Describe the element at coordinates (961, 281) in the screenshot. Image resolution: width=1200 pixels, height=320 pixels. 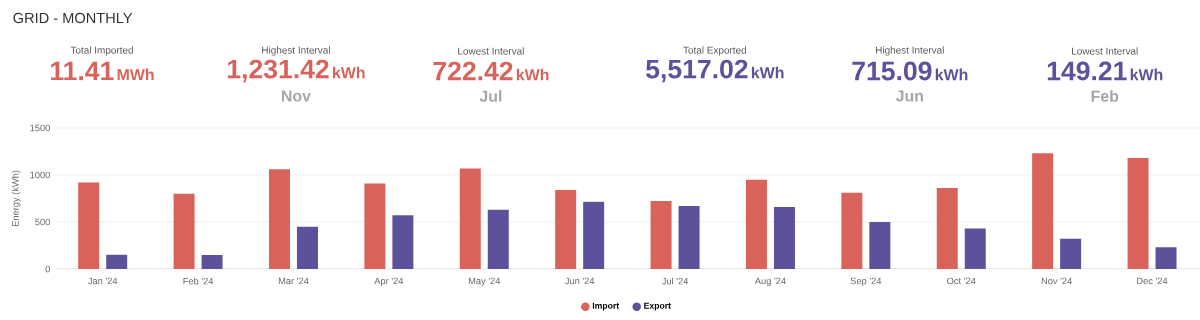
I see `x-tick-label: Oct '24` at that location.